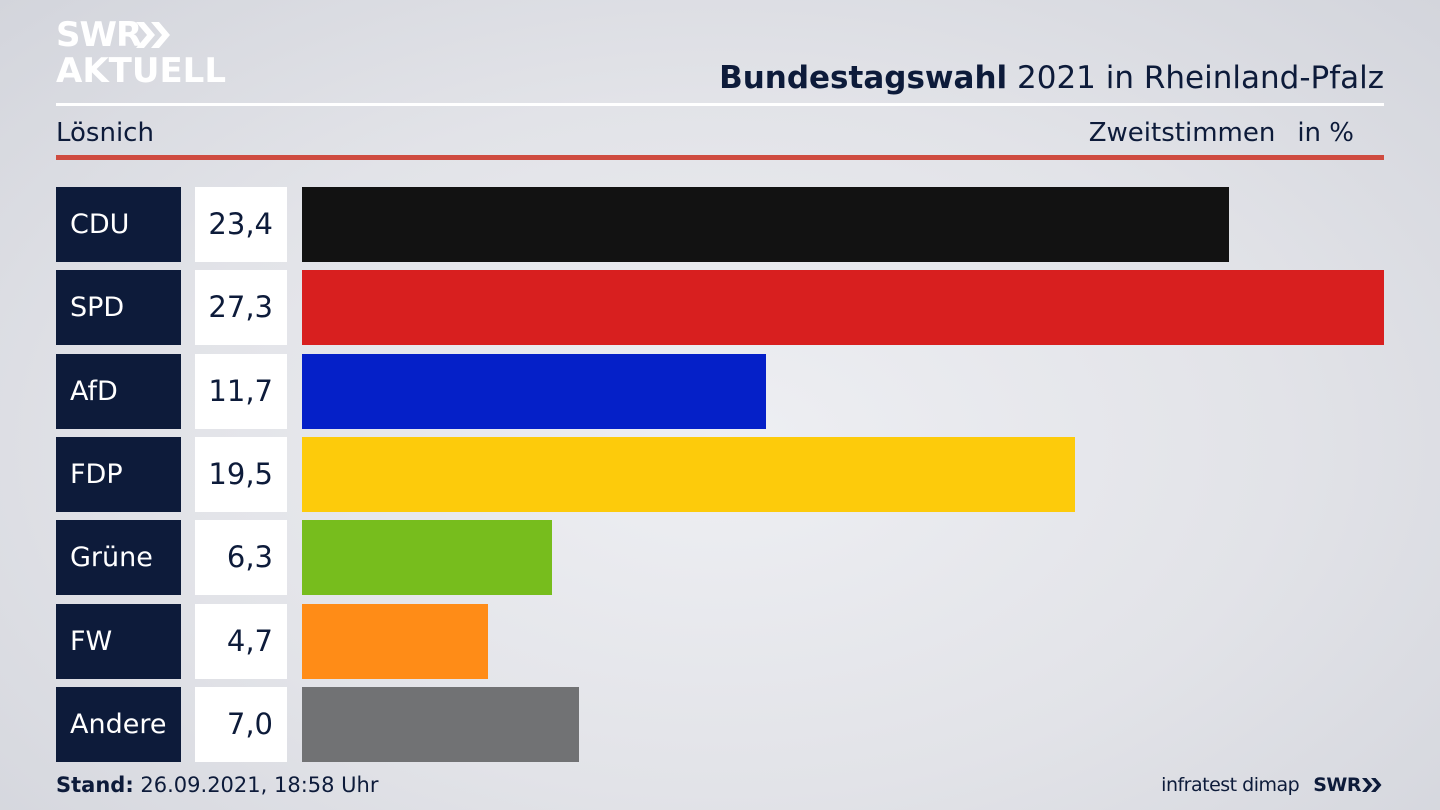 This screenshot has width=1440, height=810. I want to click on source-credit: infratest dimap SWR, so click(1272, 785).